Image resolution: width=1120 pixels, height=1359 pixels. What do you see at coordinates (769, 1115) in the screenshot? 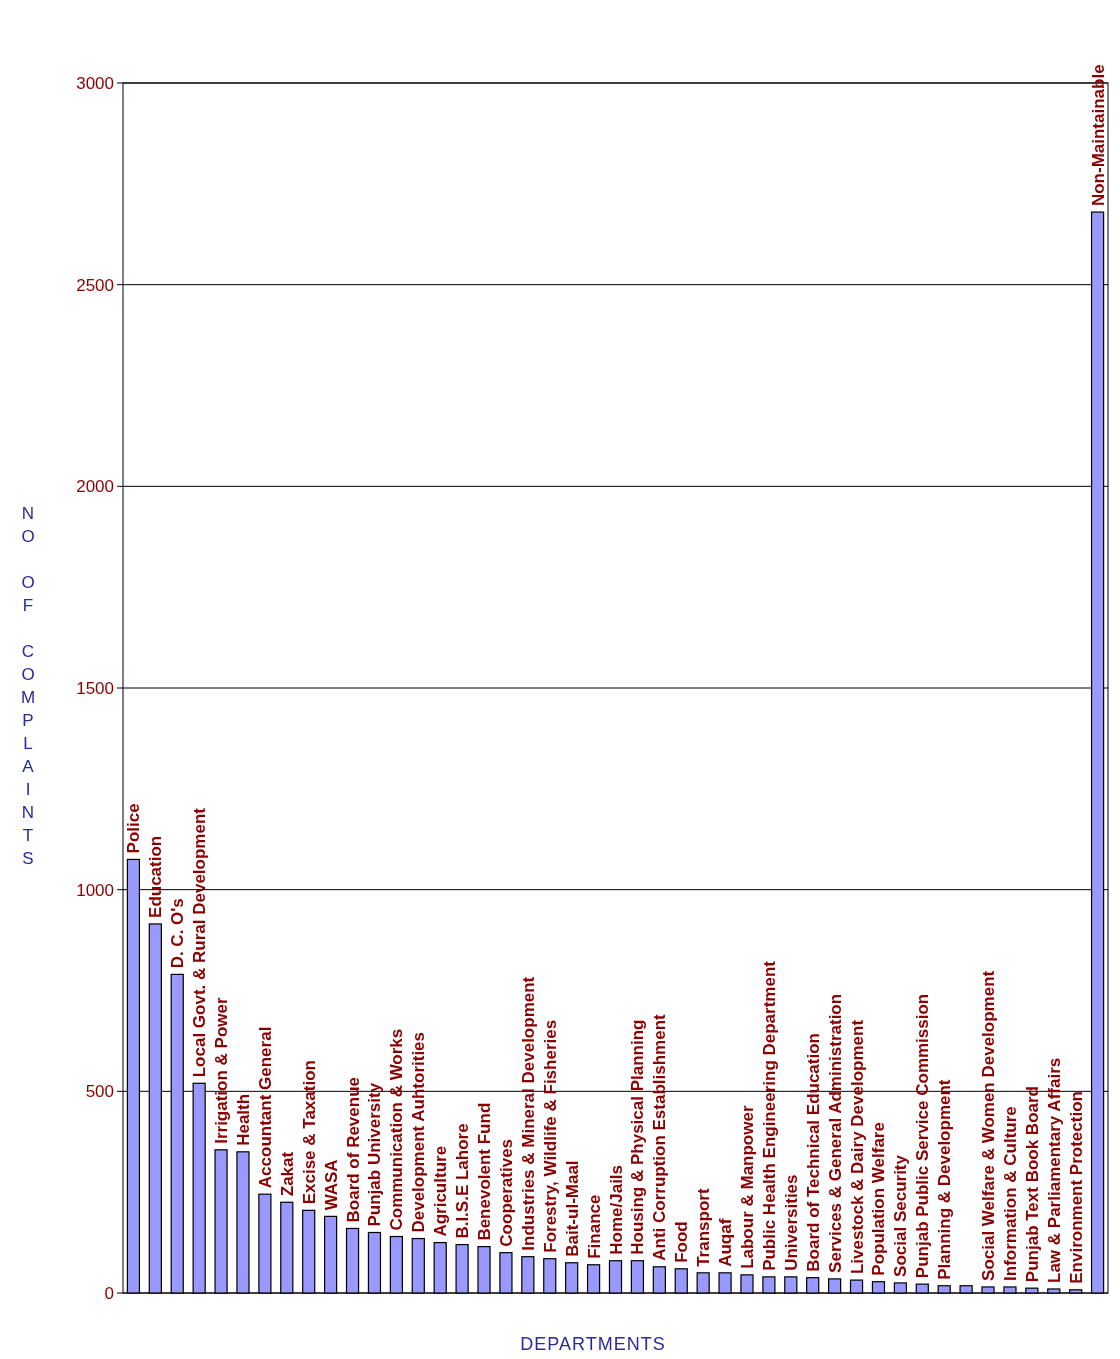
I see `x-tick-label: Public Health Engineering Department` at bounding box center [769, 1115].